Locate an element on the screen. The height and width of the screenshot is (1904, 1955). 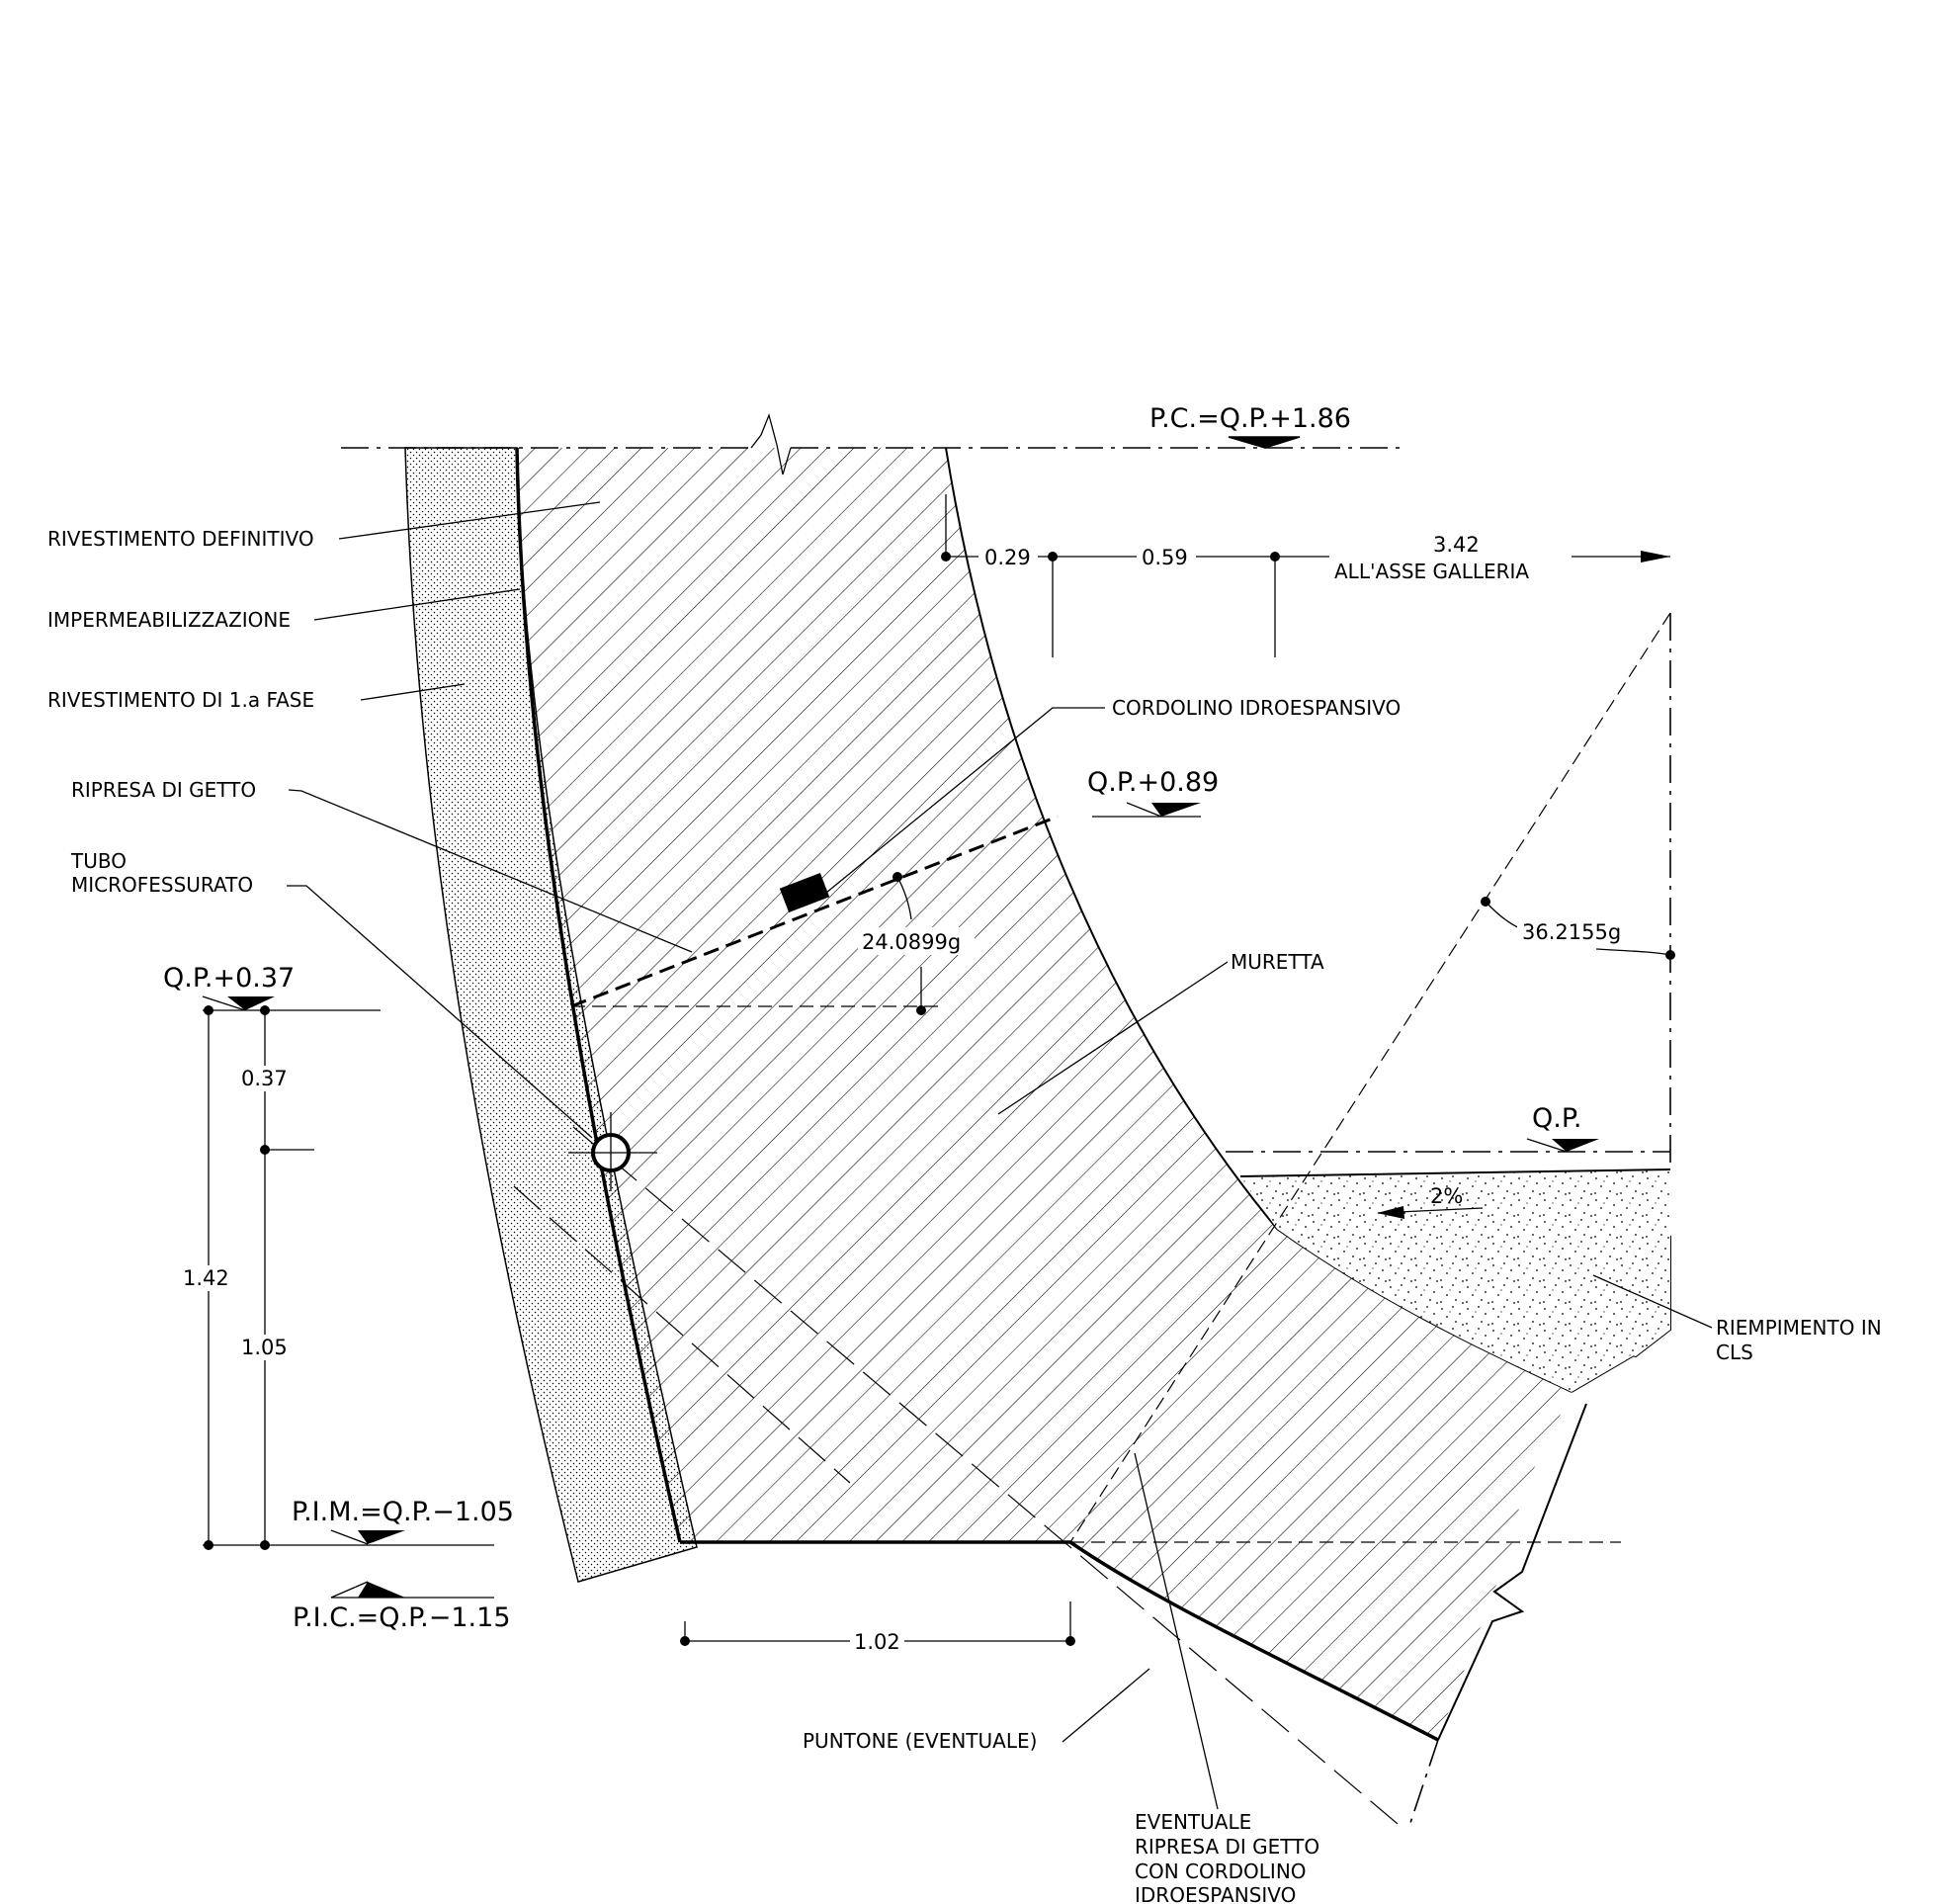
dim-102: 1.02 is located at coordinates (877, 1642).